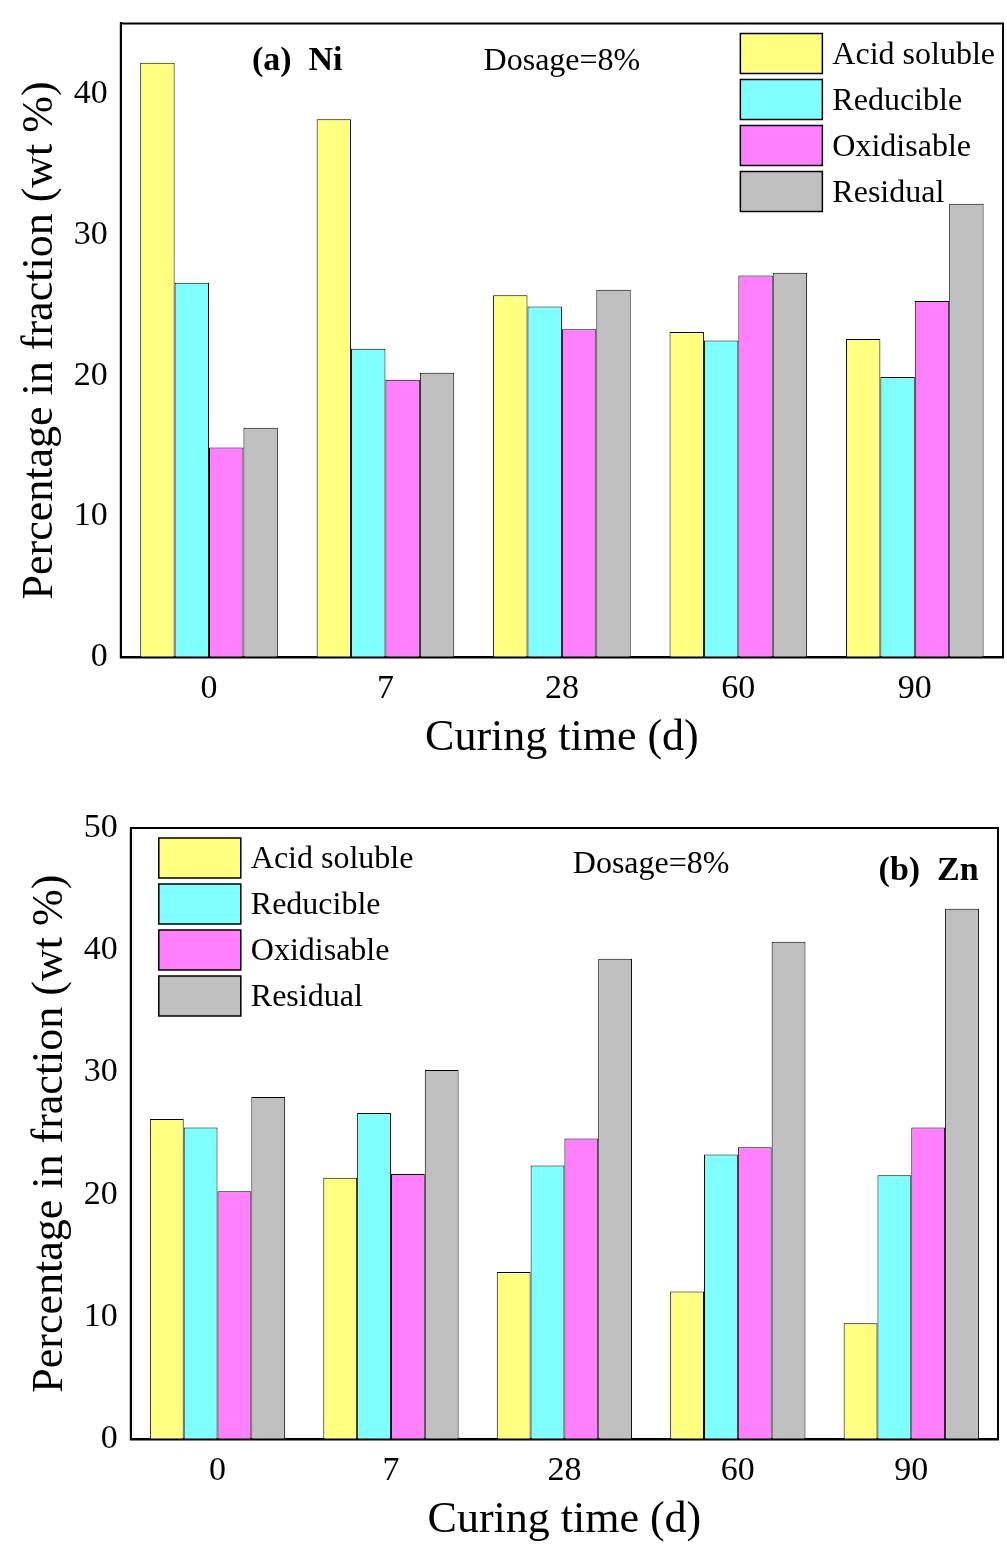  Describe the element at coordinates (928, 868) in the screenshot. I see `annotation: (b) Zn` at that location.